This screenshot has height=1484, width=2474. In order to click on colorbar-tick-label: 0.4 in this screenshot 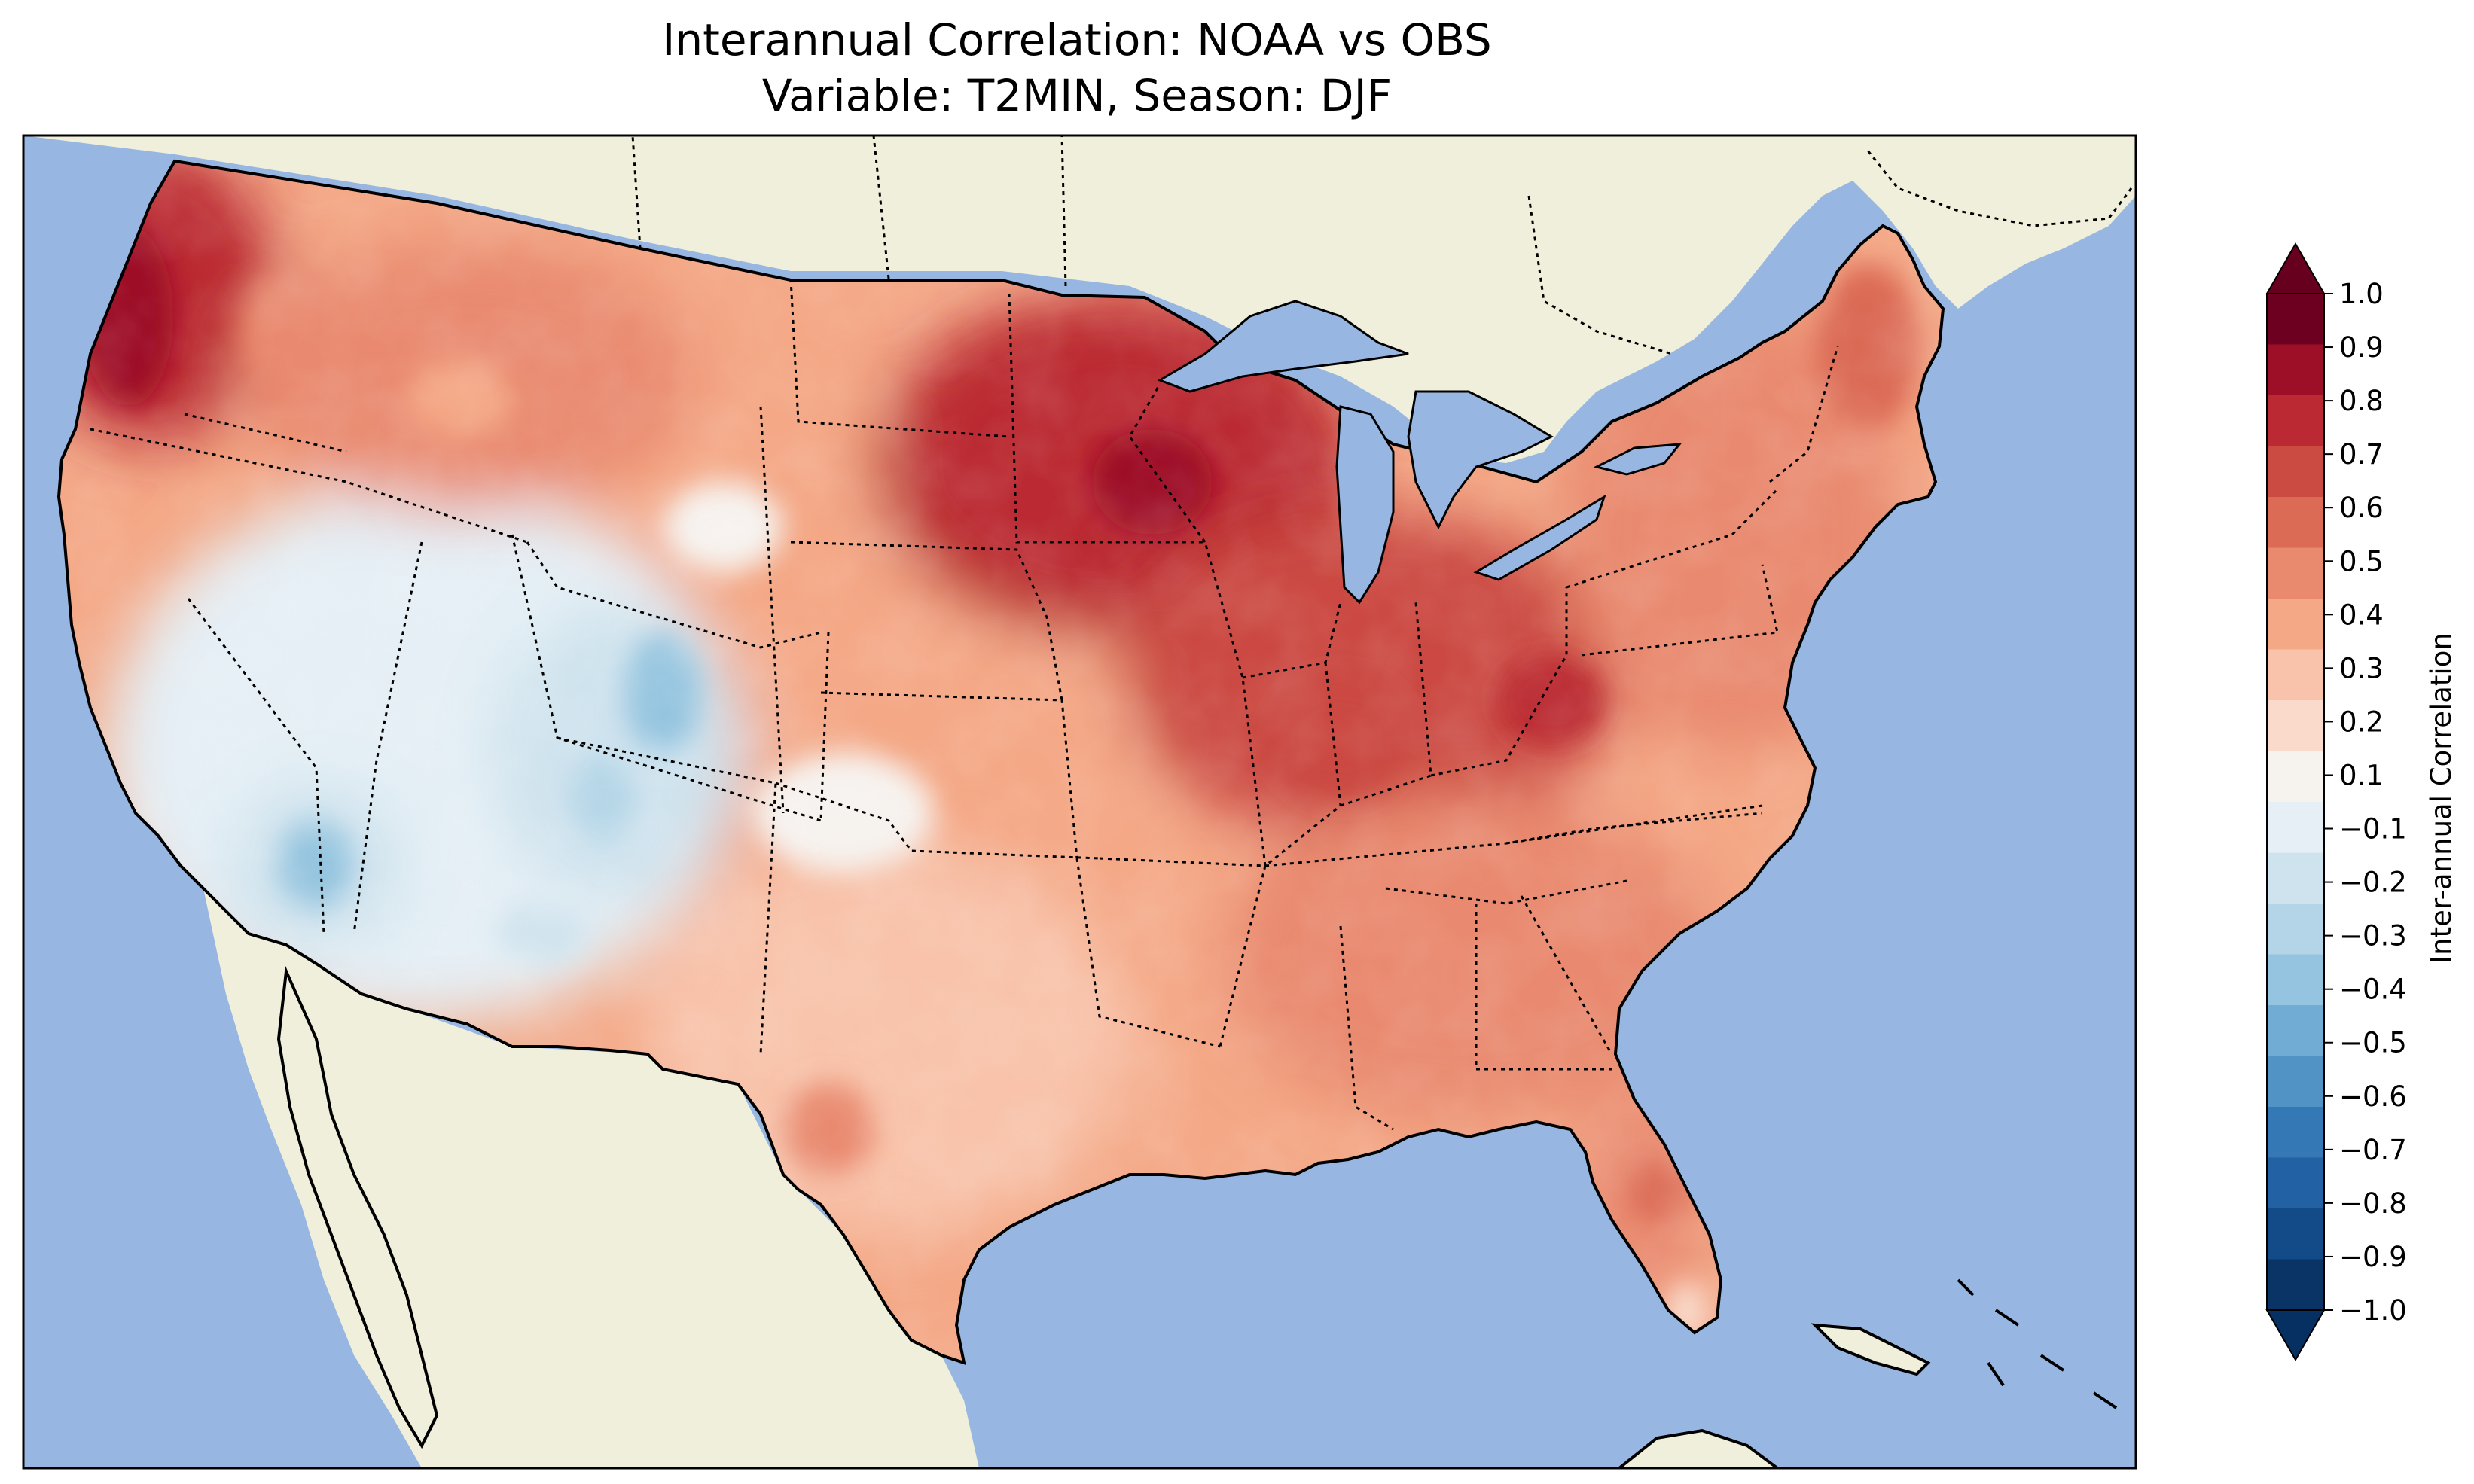, I will do `click(2362, 615)`.